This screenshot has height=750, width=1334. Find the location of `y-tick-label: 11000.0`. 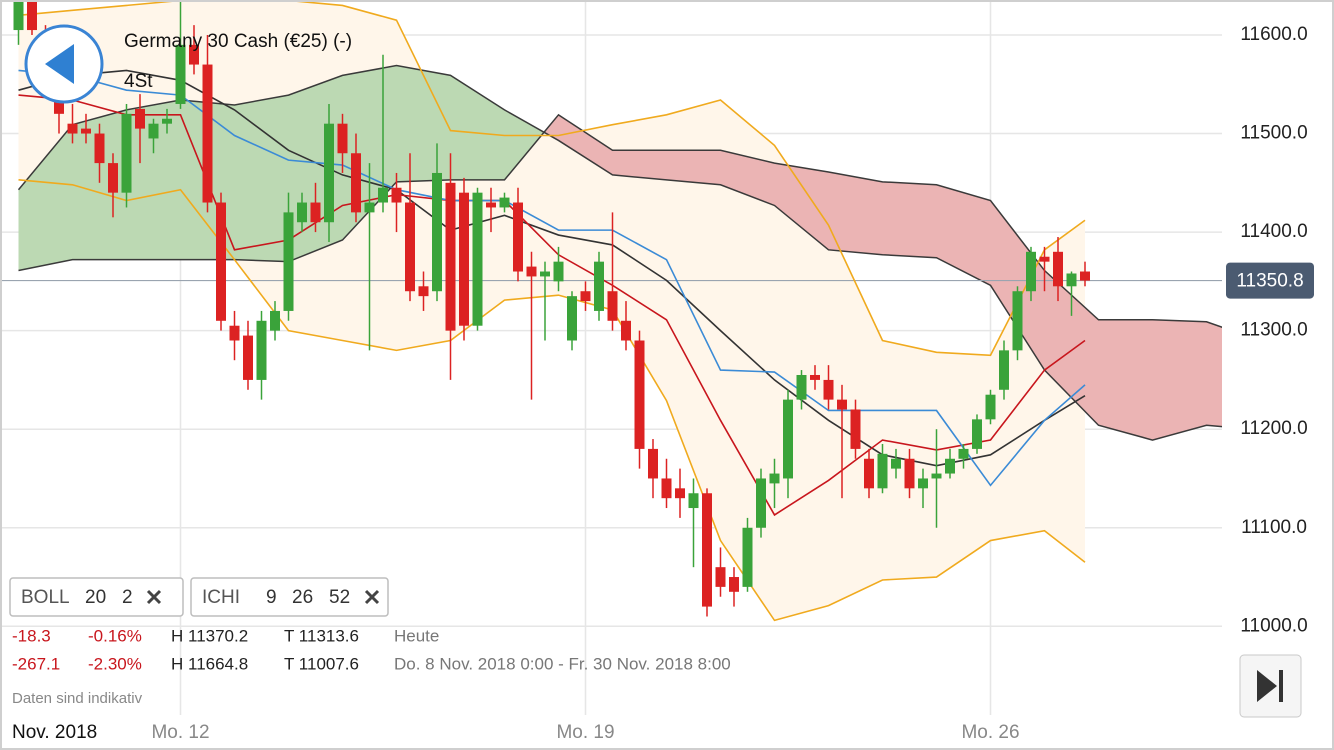

y-tick-label: 11000.0 is located at coordinates (1273, 625).